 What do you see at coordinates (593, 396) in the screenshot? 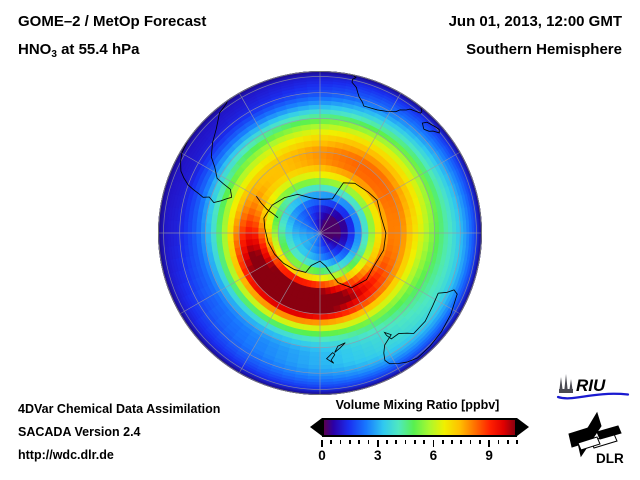
I see `riu-swoosh-icon` at bounding box center [593, 396].